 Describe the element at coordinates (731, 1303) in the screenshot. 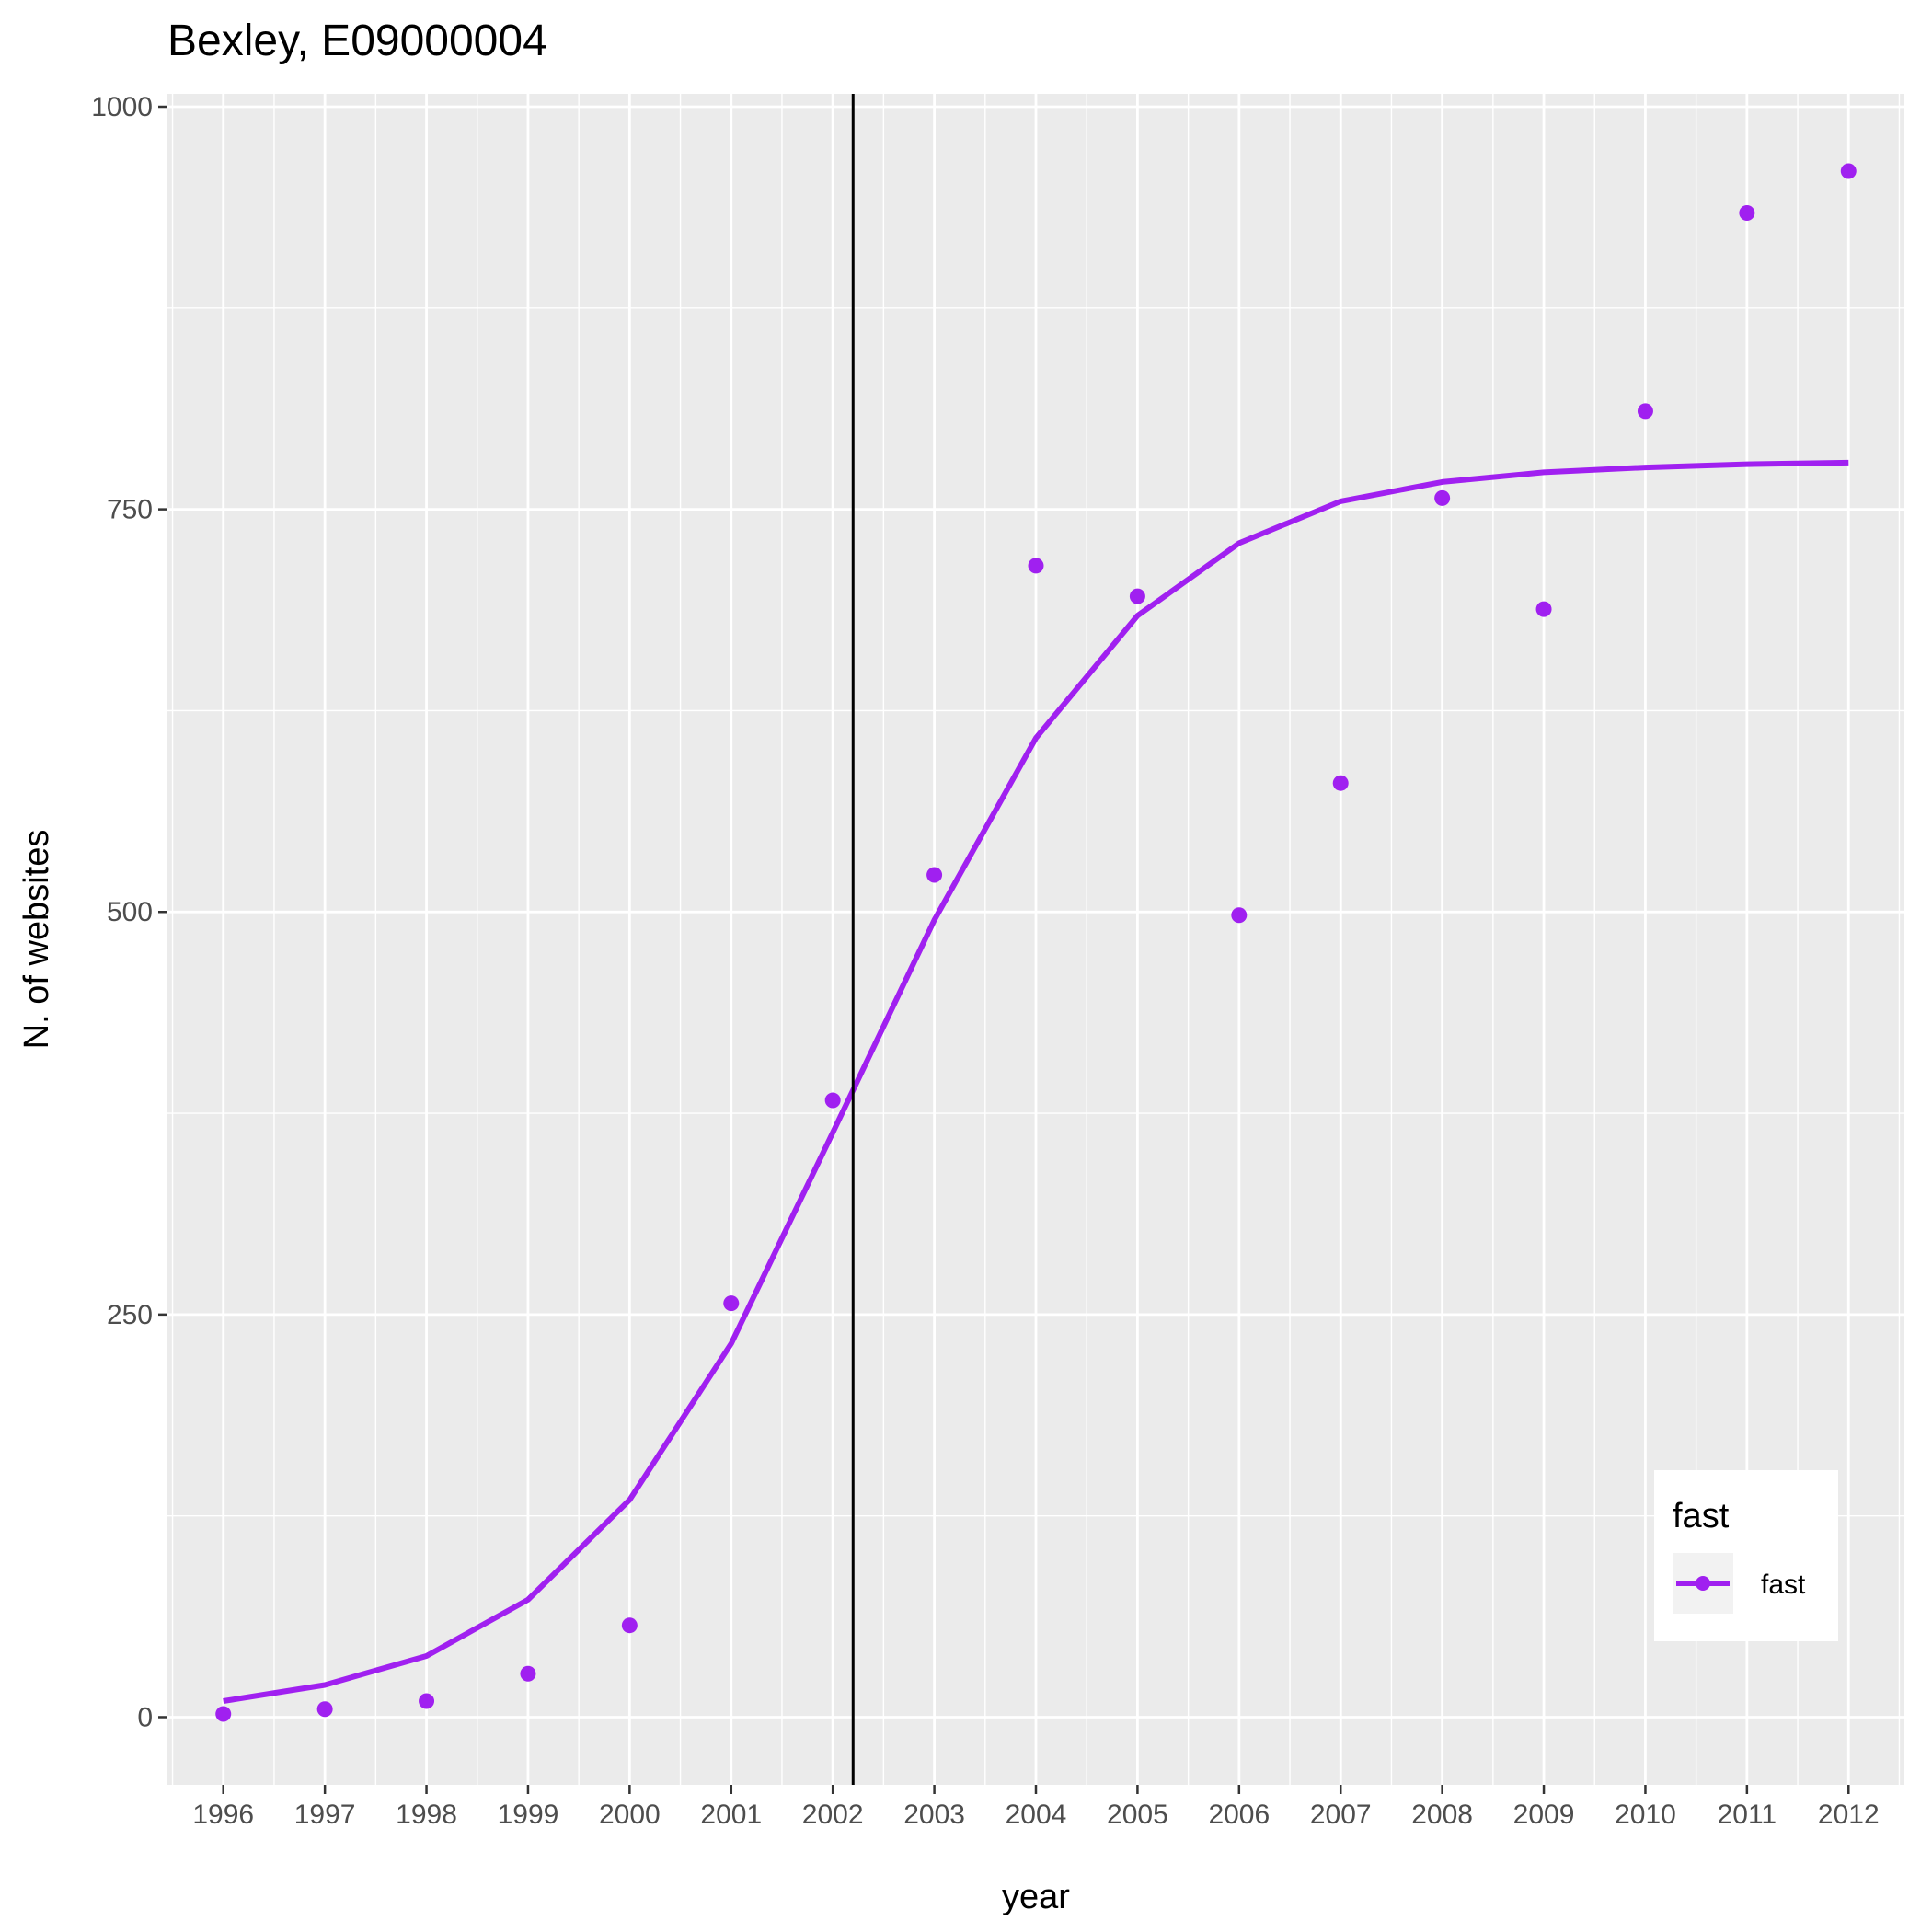

I see `data-point-2001` at that location.